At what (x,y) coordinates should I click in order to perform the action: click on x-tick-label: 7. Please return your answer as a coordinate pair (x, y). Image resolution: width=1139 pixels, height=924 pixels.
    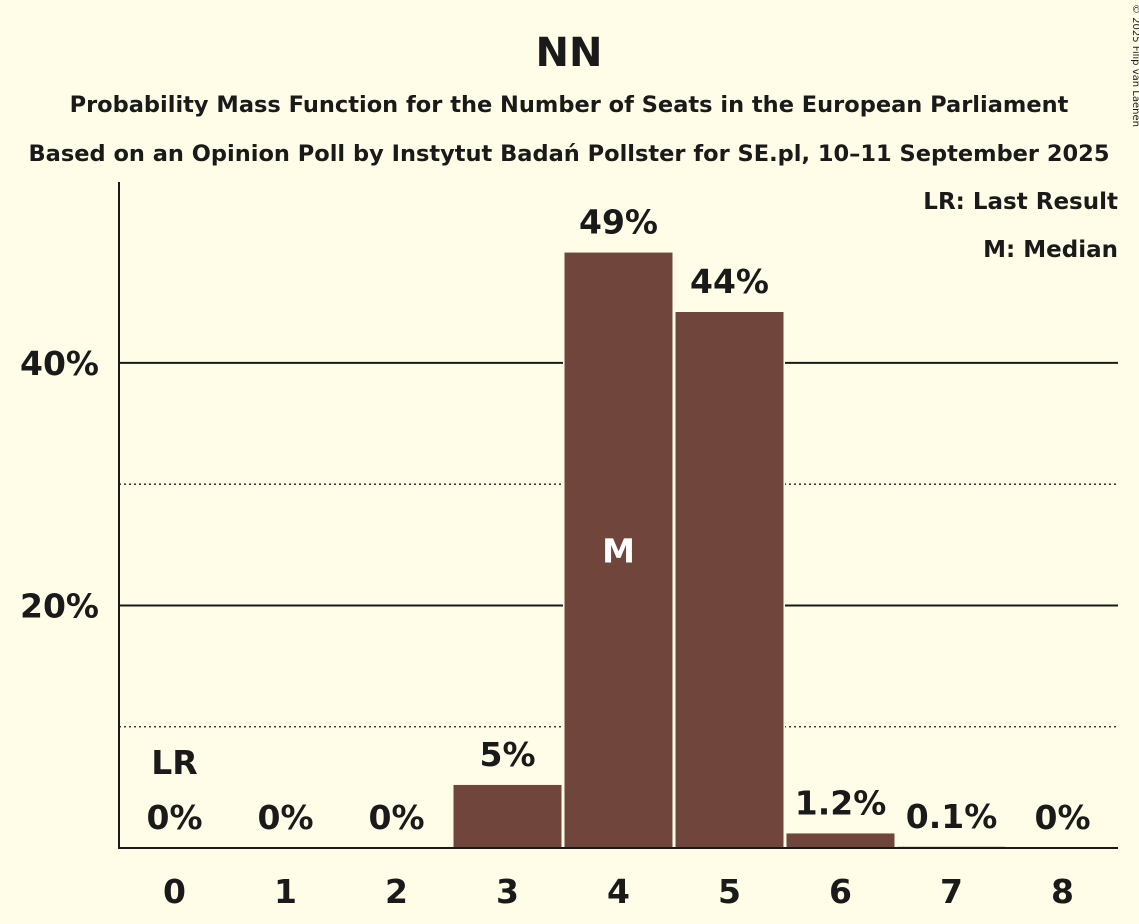
    Looking at the image, I should click on (951, 891).